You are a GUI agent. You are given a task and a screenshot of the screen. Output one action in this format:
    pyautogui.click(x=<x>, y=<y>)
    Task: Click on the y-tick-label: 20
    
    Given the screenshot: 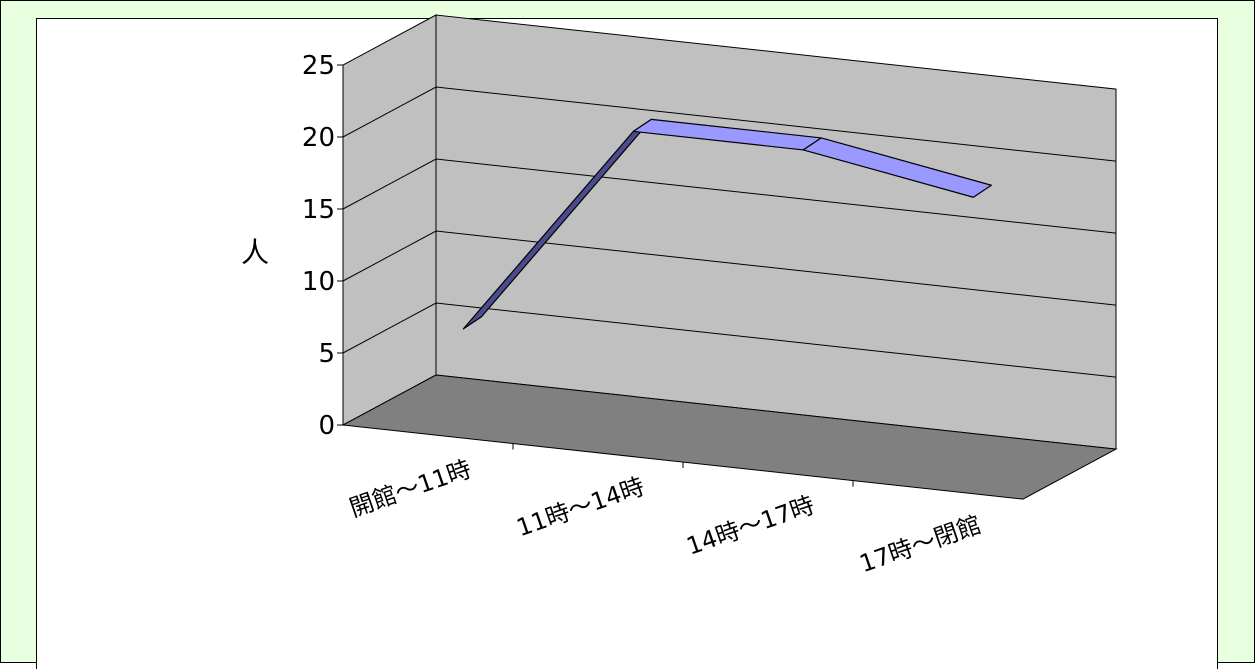 What is the action you would take?
    pyautogui.click(x=318, y=138)
    